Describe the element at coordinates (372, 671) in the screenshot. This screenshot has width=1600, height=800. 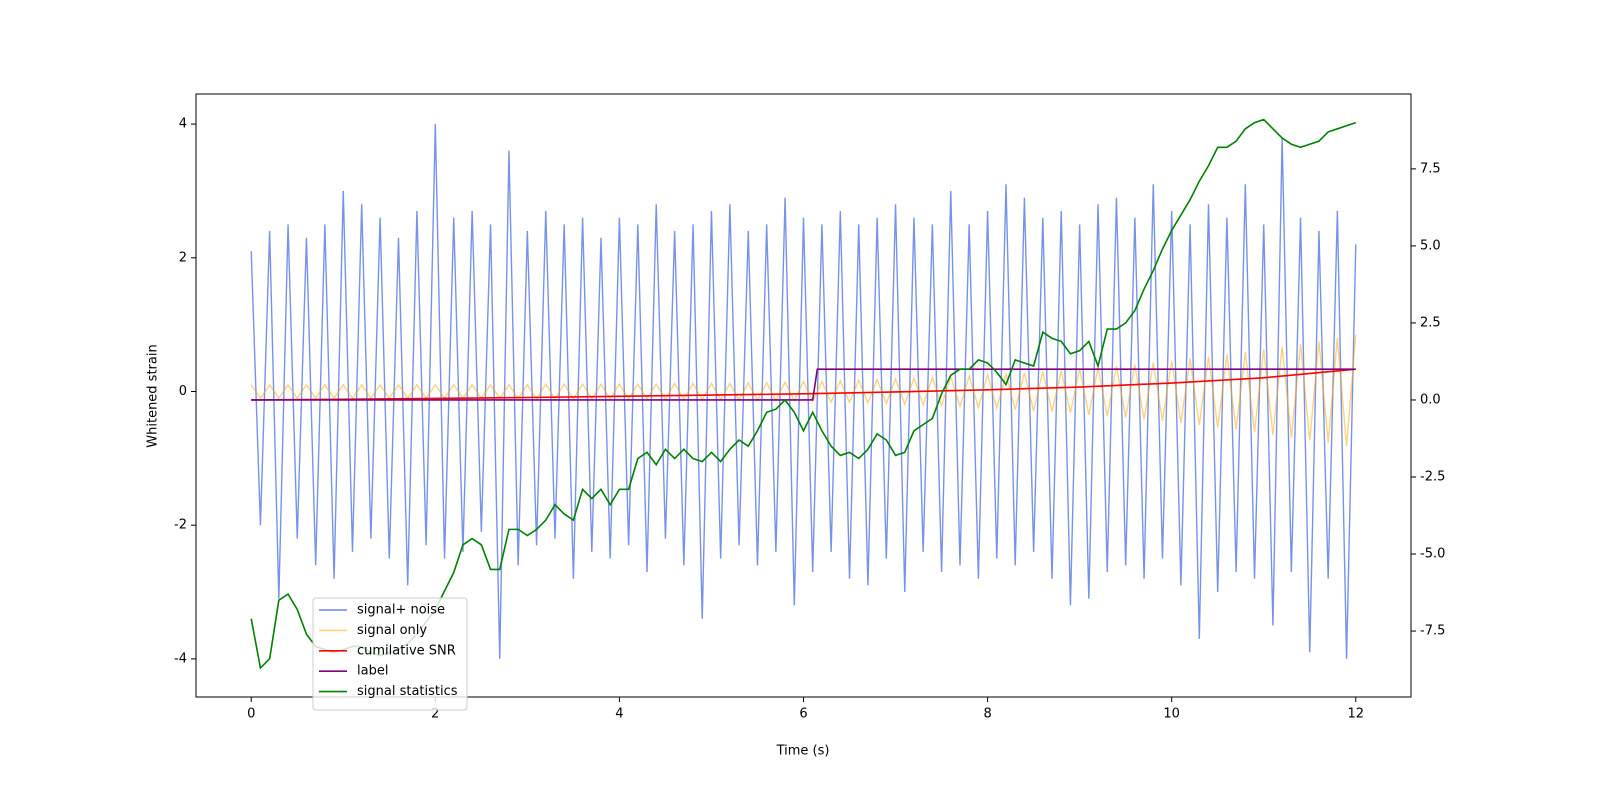
I see `legend-label: label` at that location.